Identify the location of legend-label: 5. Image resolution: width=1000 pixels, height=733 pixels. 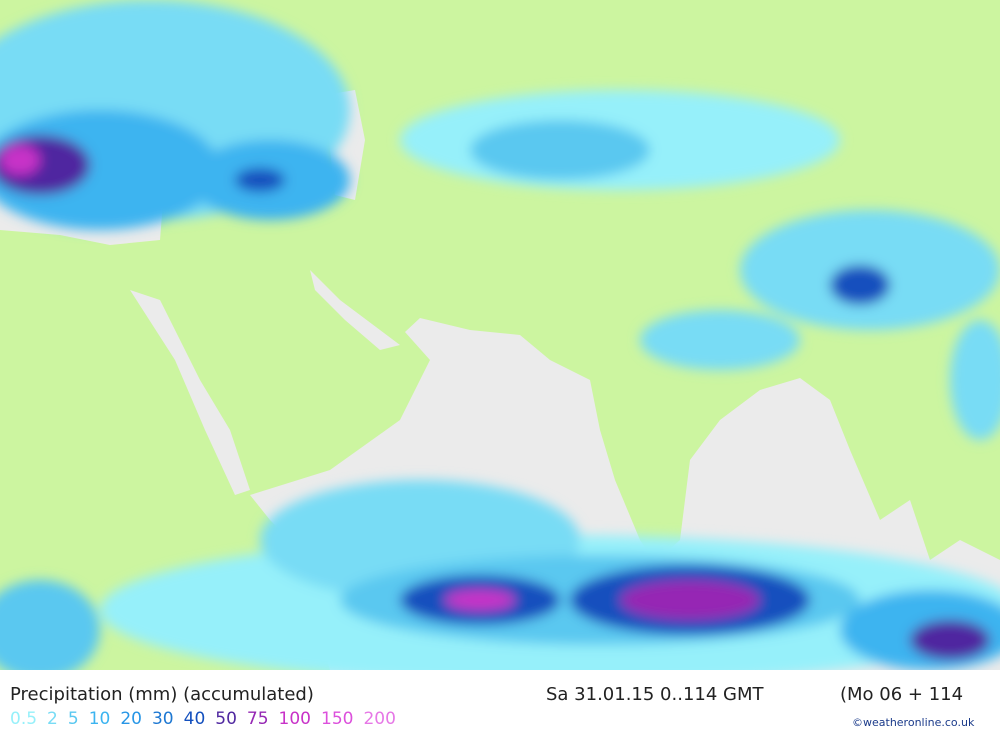
(73, 719).